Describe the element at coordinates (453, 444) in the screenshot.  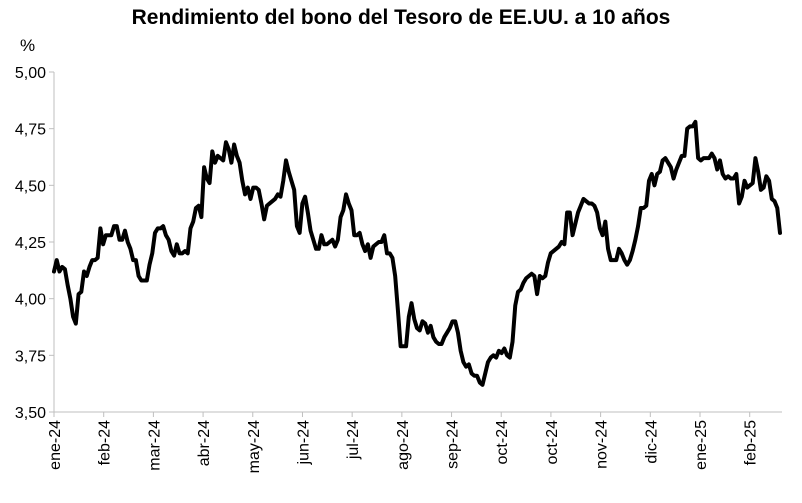
I see `x-tick-label: sep-24` at that location.